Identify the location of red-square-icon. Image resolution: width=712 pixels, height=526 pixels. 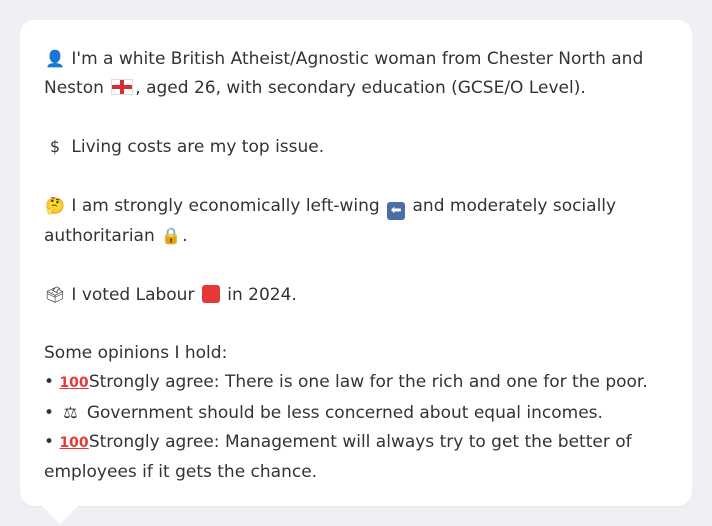
(210, 294).